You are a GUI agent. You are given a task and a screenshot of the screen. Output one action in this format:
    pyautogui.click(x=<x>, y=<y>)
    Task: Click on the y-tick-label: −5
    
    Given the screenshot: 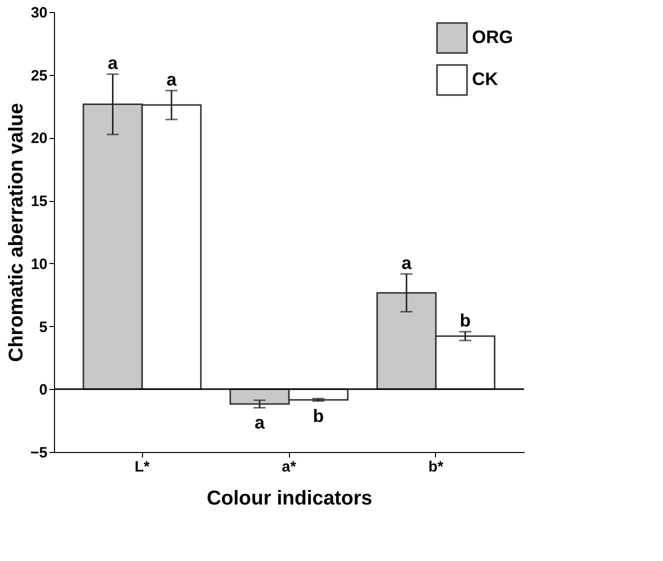 What is the action you would take?
    pyautogui.click(x=39, y=453)
    